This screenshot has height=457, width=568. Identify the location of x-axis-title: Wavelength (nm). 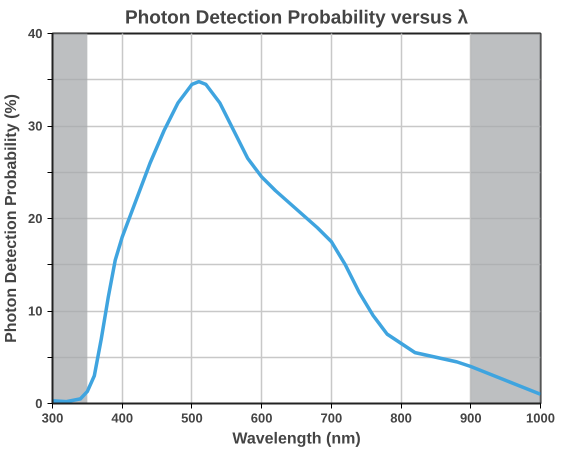
(296, 439).